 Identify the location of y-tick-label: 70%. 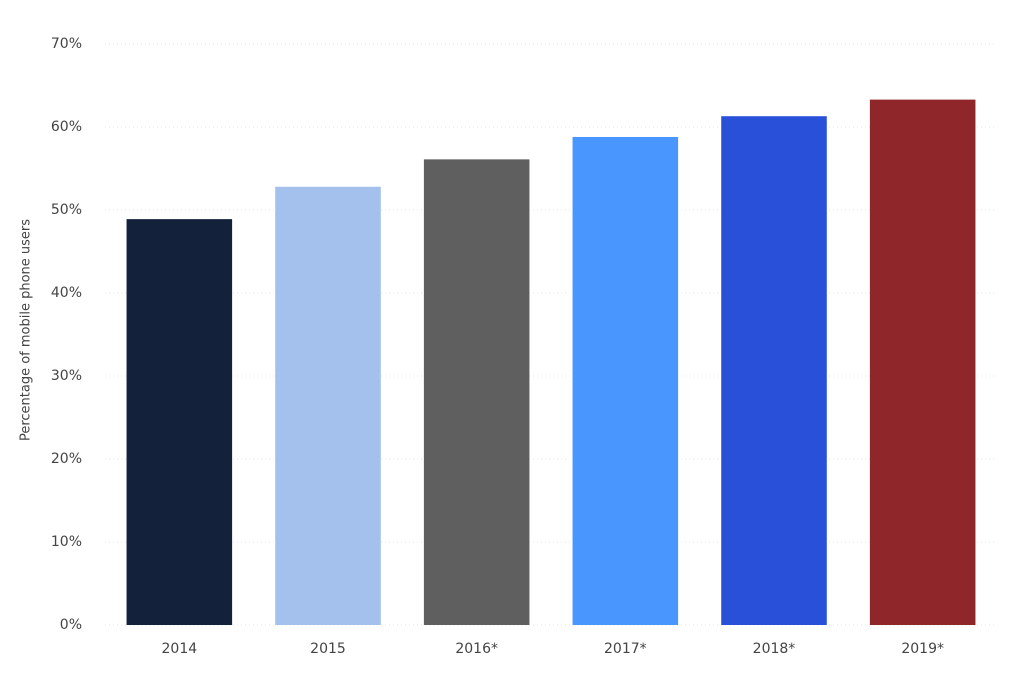
(66, 44).